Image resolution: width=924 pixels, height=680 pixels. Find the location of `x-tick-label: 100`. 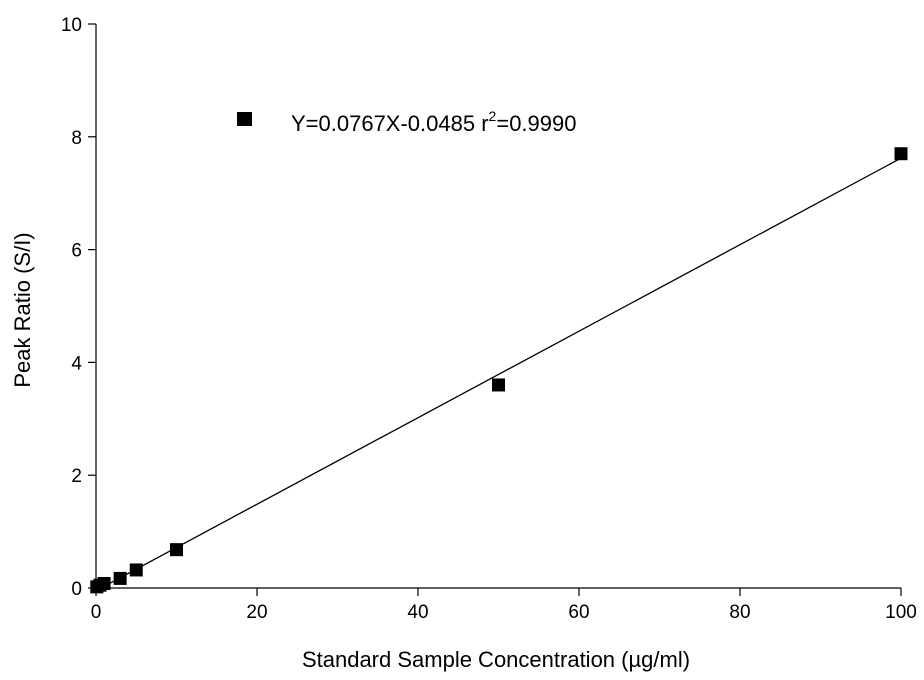

x-tick-label: 100 is located at coordinates (901, 612).